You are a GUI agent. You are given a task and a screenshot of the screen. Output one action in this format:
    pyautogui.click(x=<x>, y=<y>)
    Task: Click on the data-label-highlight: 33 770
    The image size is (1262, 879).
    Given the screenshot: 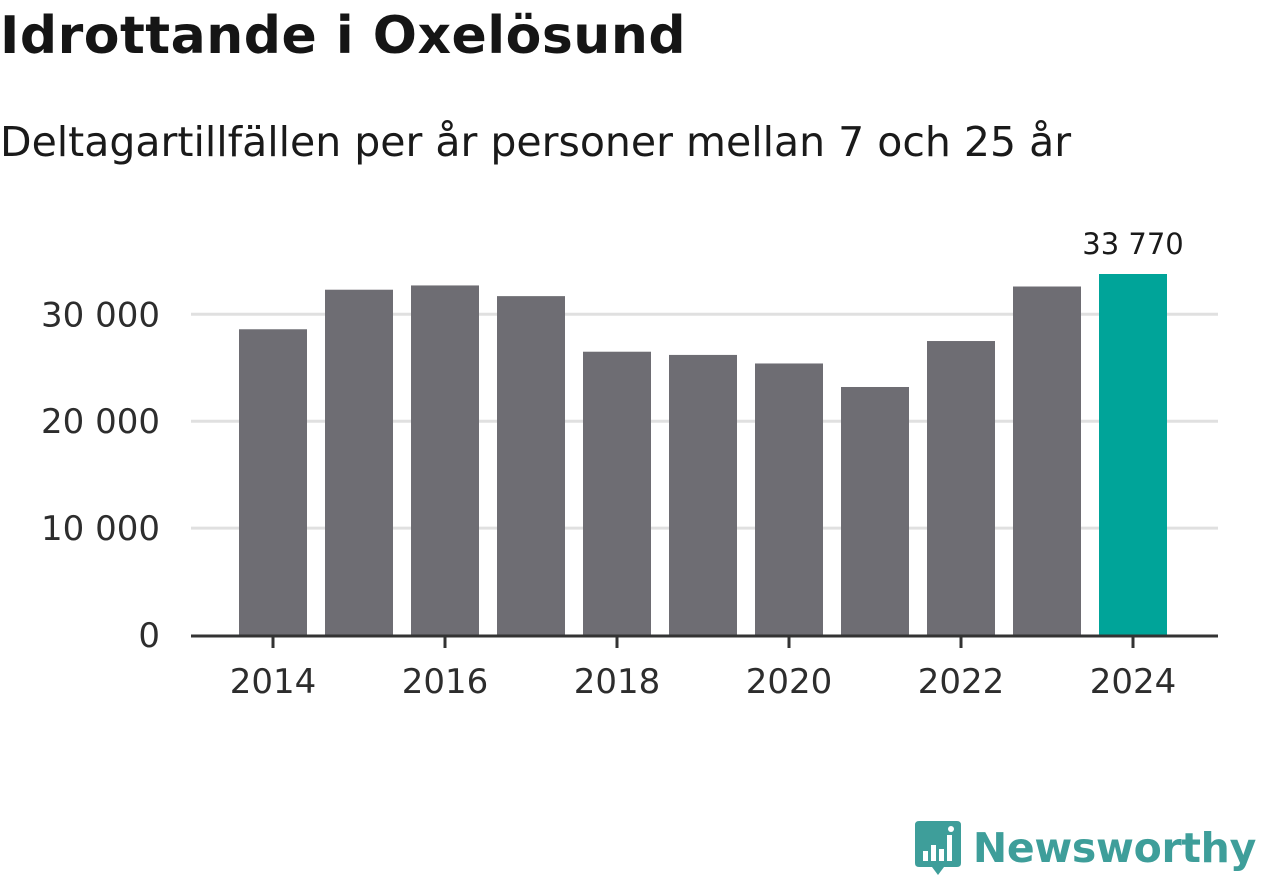 What is the action you would take?
    pyautogui.click(x=1132, y=244)
    